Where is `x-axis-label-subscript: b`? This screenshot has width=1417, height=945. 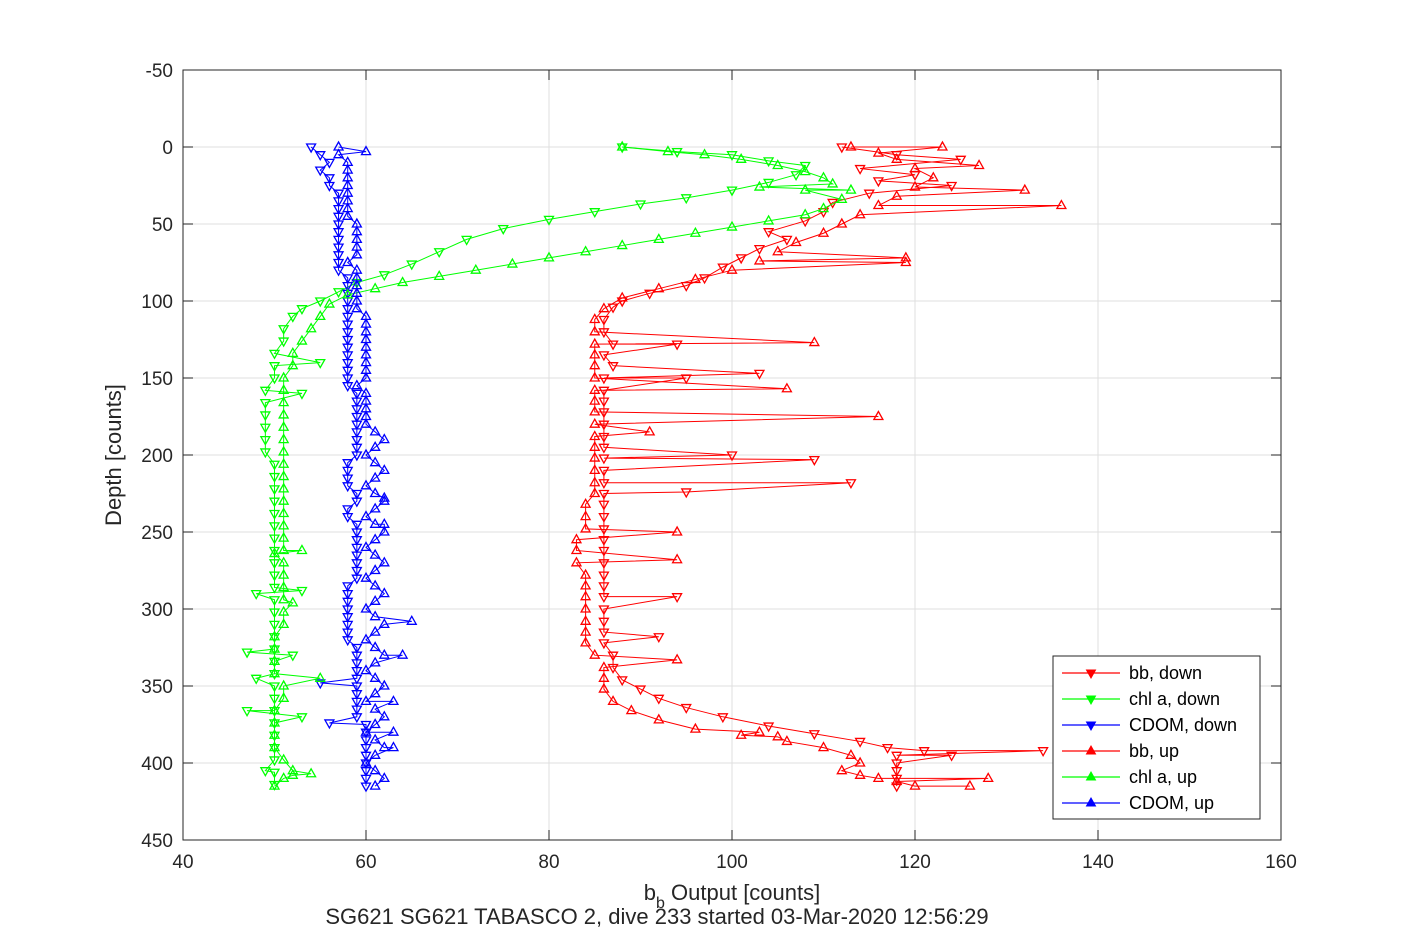
x-axis-label-subscript: b is located at coordinates (660, 903).